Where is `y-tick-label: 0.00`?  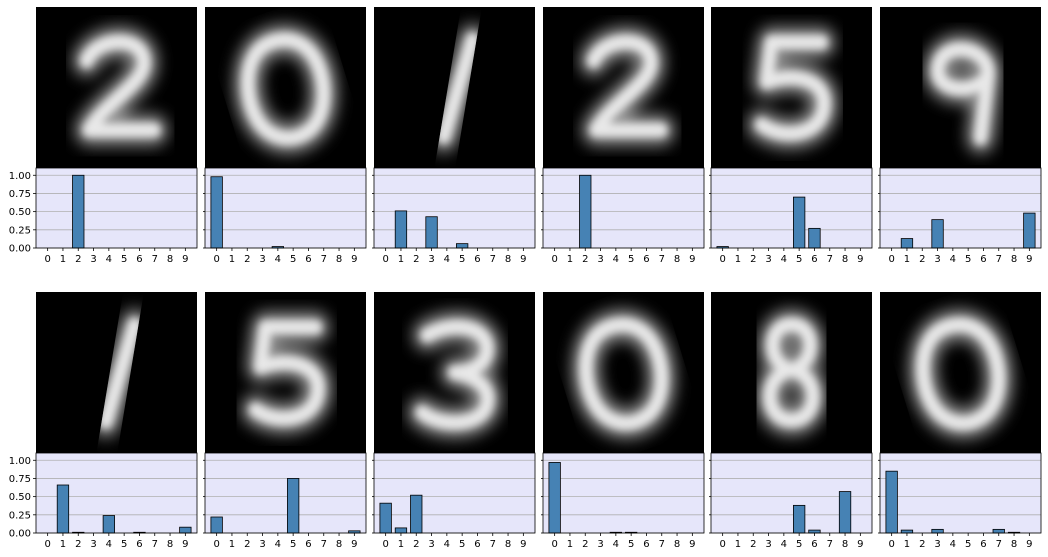 y-tick-label: 0.00 is located at coordinates (20, 249).